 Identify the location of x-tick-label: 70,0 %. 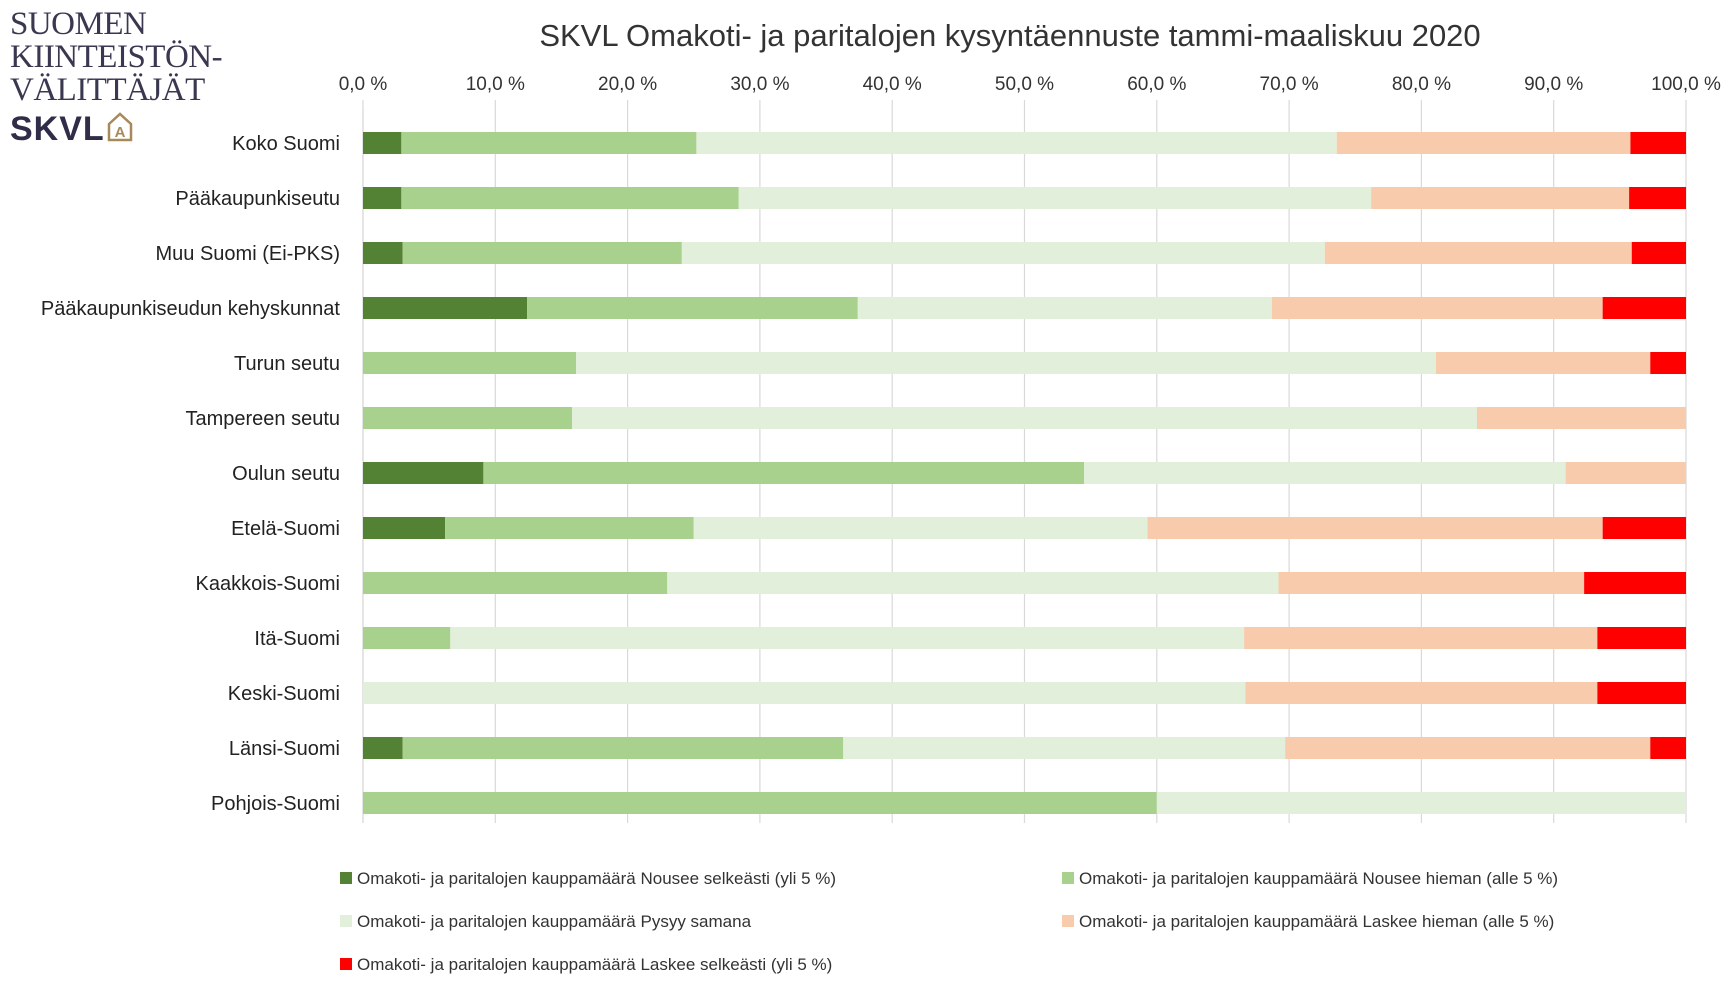
(1289, 84).